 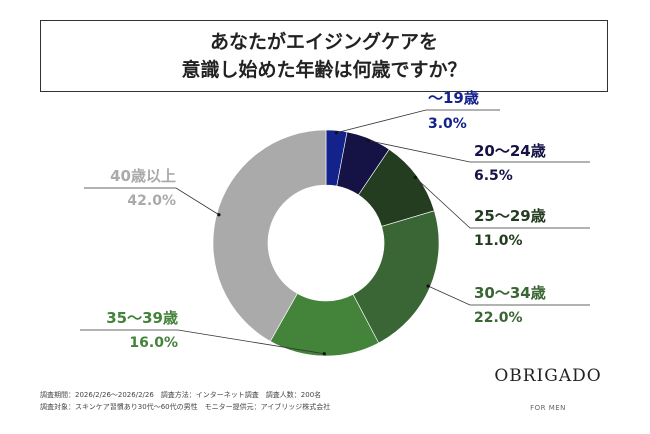 What do you see at coordinates (548, 376) in the screenshot?
I see `brand-logo: OBRIGADO` at bounding box center [548, 376].